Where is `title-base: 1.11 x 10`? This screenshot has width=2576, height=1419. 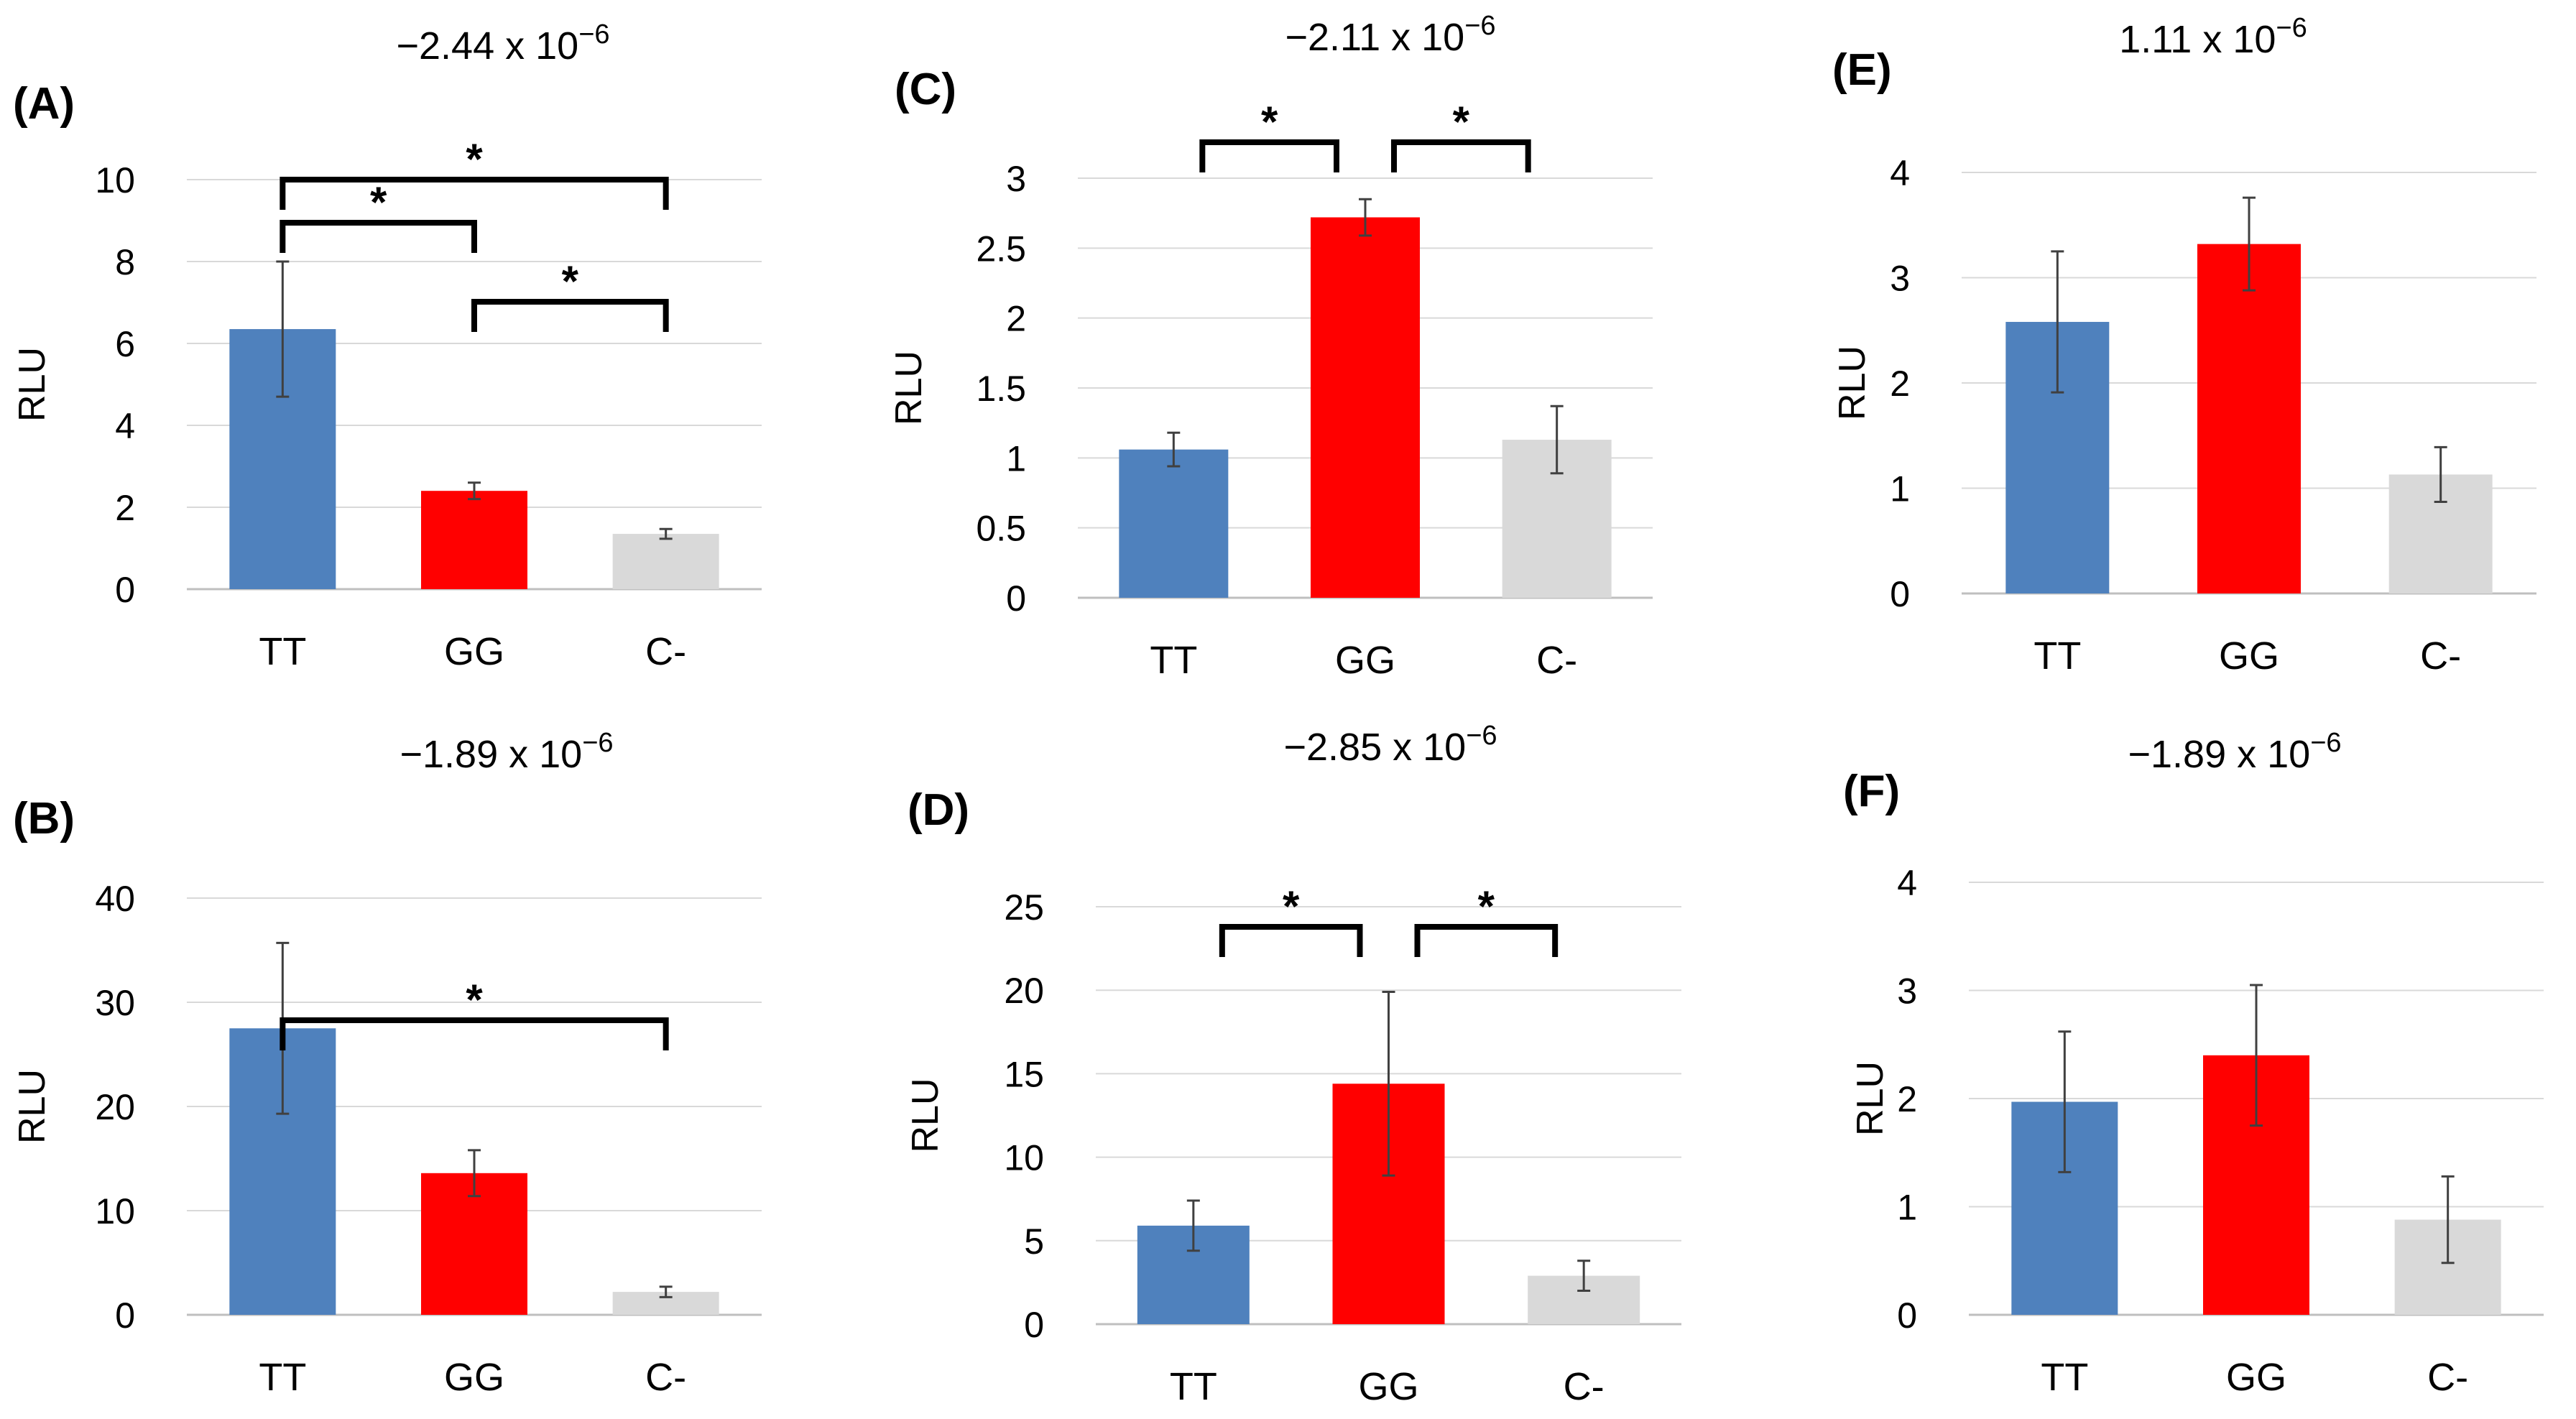 title-base: 1.11 x 10 is located at coordinates (2197, 39).